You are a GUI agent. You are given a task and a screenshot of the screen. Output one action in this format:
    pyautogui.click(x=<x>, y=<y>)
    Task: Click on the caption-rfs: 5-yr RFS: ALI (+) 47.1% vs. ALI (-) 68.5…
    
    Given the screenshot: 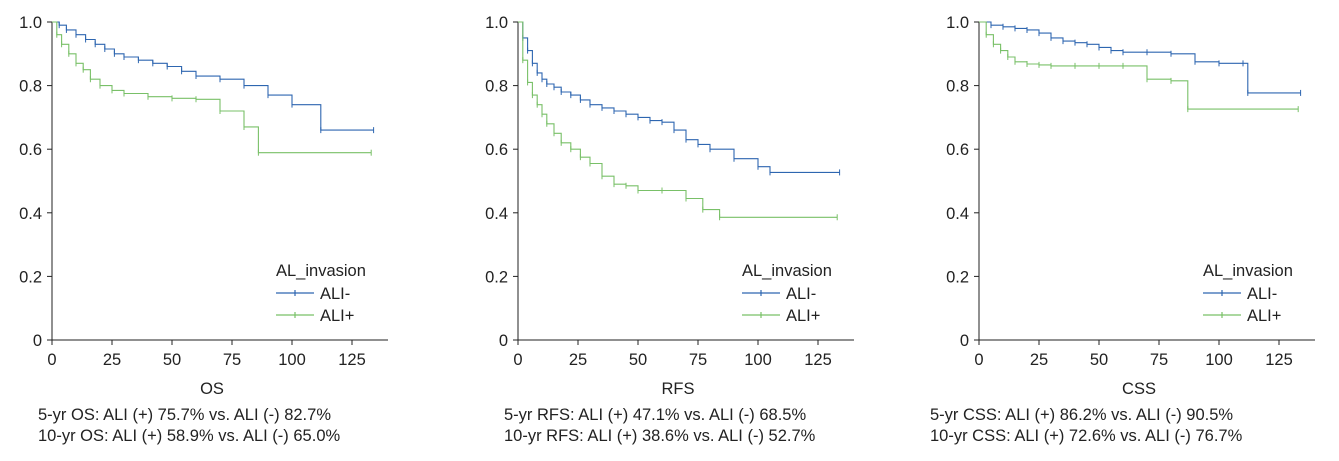 What is the action you would take?
    pyautogui.click(x=659, y=426)
    